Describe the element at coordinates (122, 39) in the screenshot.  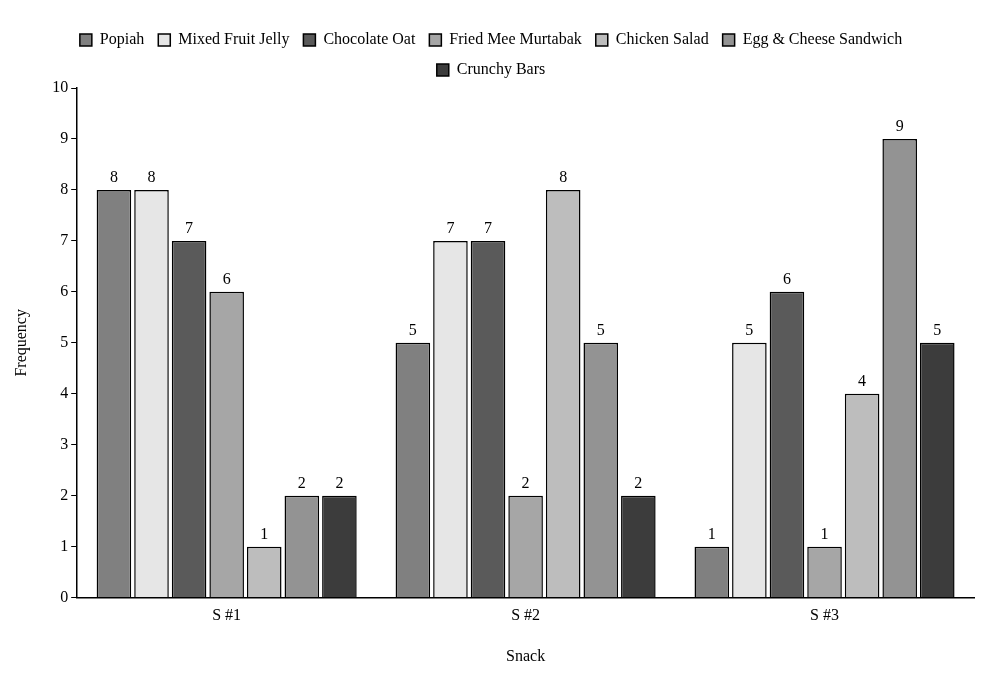
I see `legend-label: Popiah` at that location.